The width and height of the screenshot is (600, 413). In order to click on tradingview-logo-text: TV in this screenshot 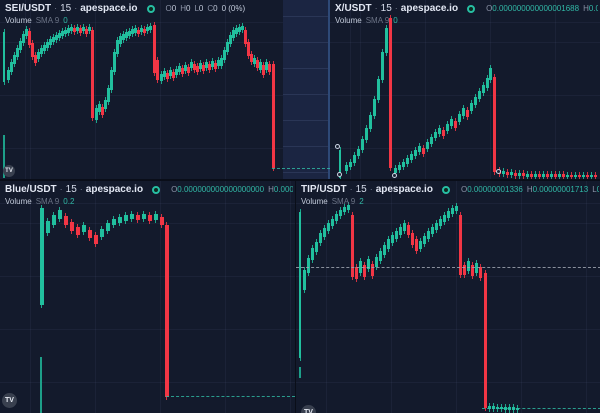, I will do `click(308, 411)`.